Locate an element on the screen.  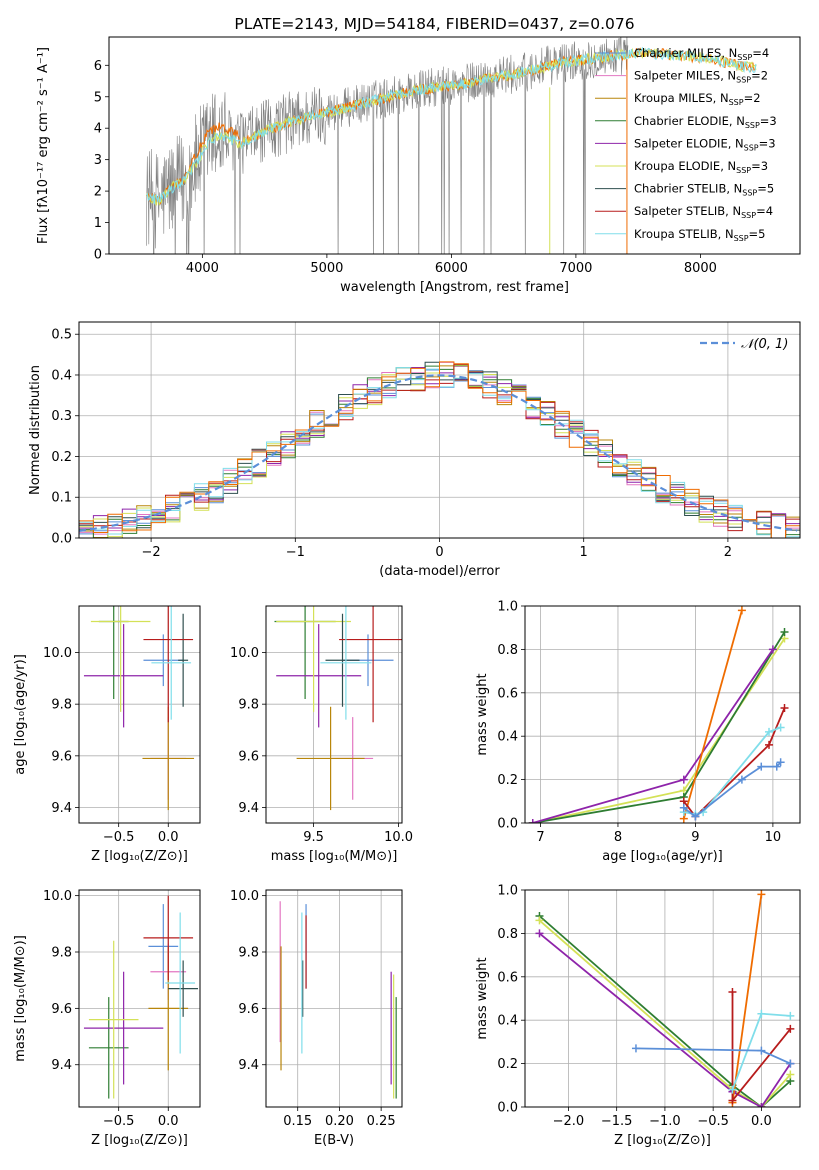
weight_vs_Z-xlabel: Z [log₁₀(Z/Z⊙)] is located at coordinates (662, 1140).